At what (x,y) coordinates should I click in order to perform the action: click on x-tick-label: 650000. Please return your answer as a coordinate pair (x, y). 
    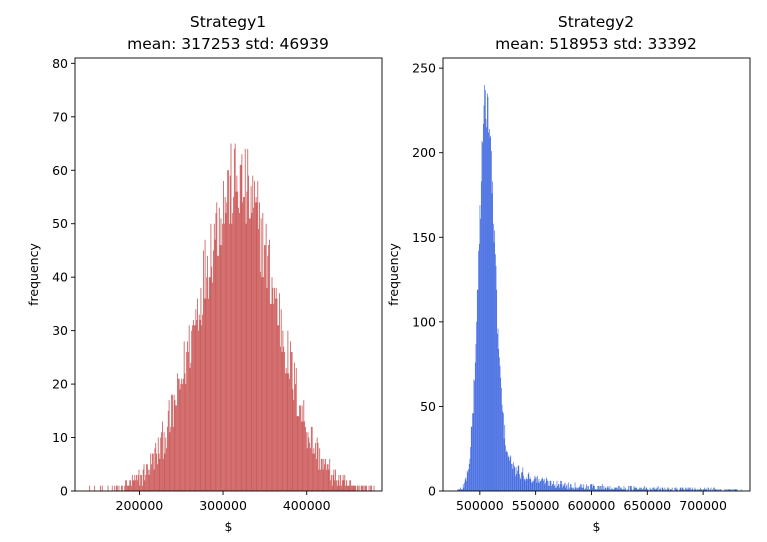
    Looking at the image, I should click on (647, 505).